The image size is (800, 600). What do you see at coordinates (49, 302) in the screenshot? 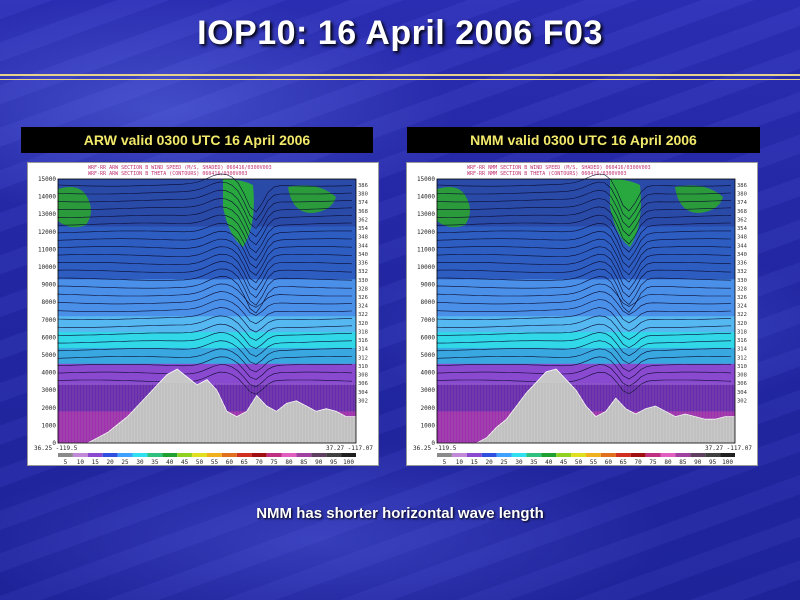
I see `y-tick-label: 8000` at bounding box center [49, 302].